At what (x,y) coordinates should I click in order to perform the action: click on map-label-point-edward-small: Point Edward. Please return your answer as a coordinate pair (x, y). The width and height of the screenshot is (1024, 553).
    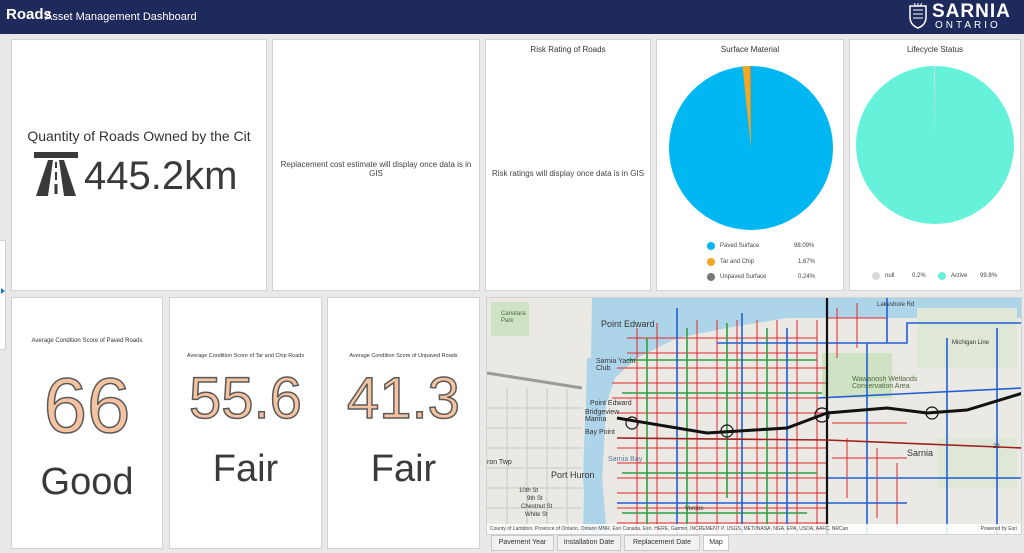
    Looking at the image, I should click on (611, 403).